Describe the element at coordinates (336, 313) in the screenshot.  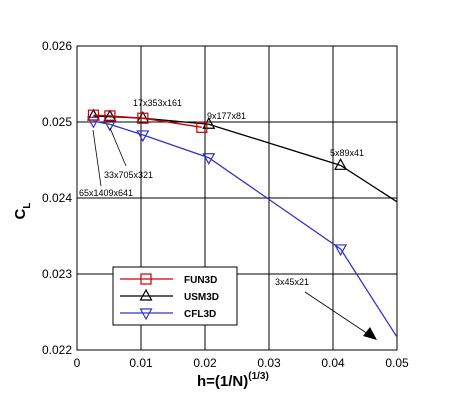
I see `annotation-arrow-line` at that location.